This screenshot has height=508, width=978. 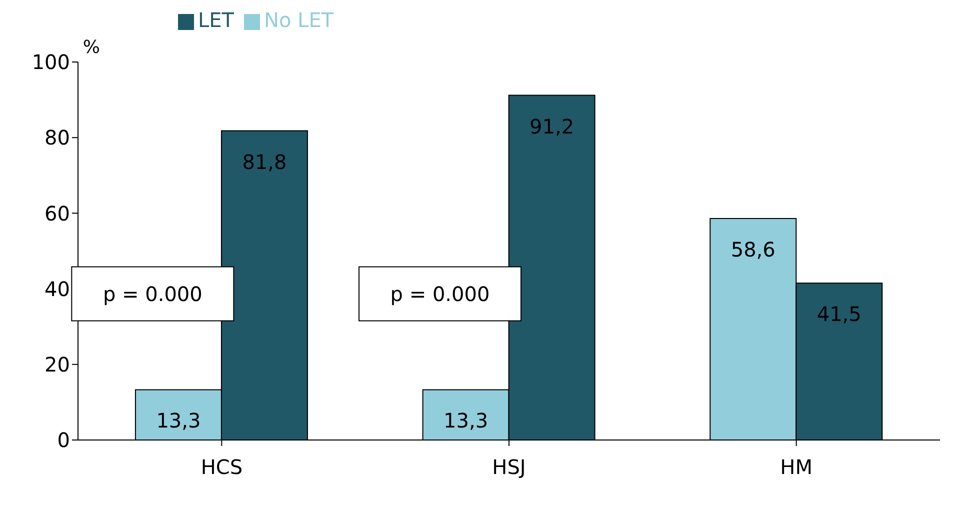 I want to click on y-tick-label: 80, so click(x=57, y=138).